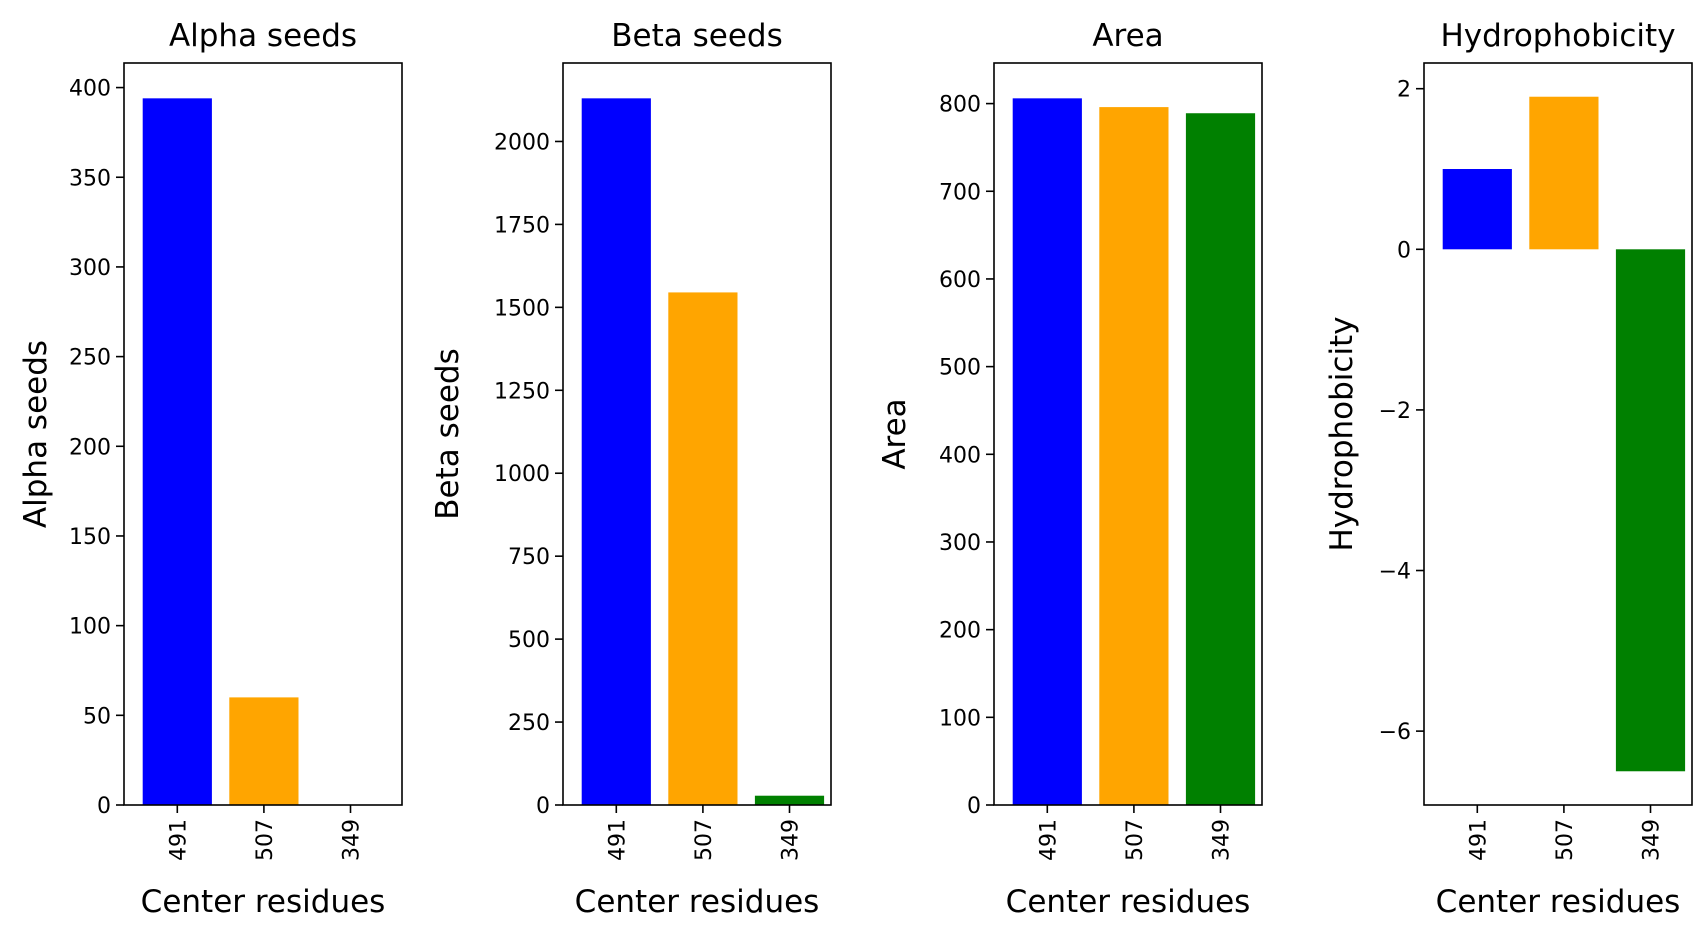 This screenshot has width=1706, height=937. Describe the element at coordinates (1342, 433) in the screenshot. I see `y-axis-label: Hydrophobicity` at that location.